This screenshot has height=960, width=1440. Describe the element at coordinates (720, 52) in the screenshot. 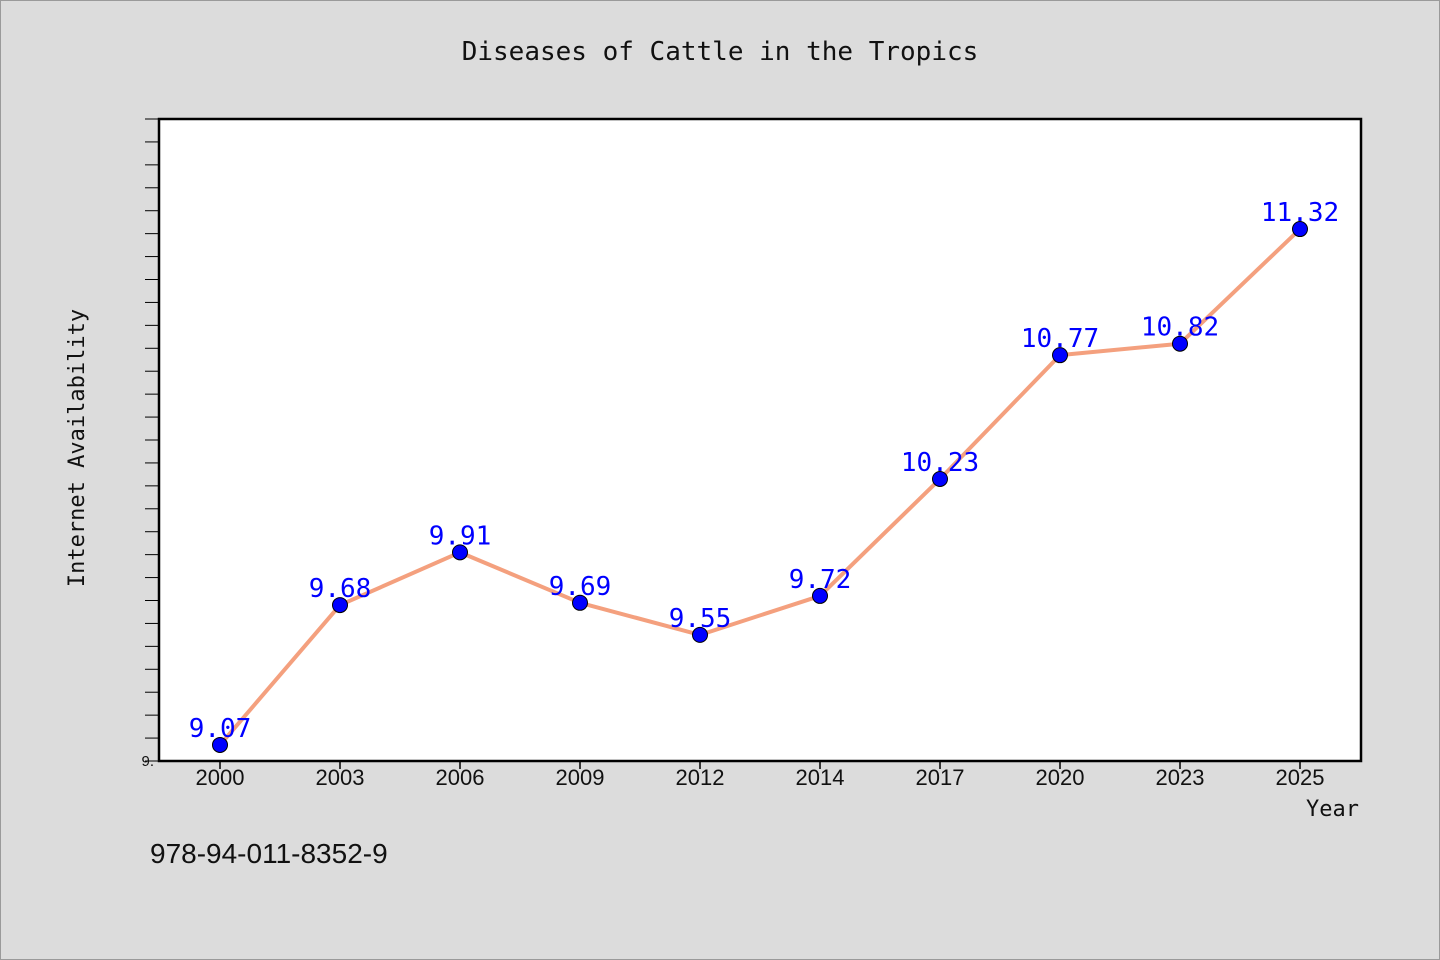

I see `chart-title: Diseases of Cattle in the Tropics` at that location.